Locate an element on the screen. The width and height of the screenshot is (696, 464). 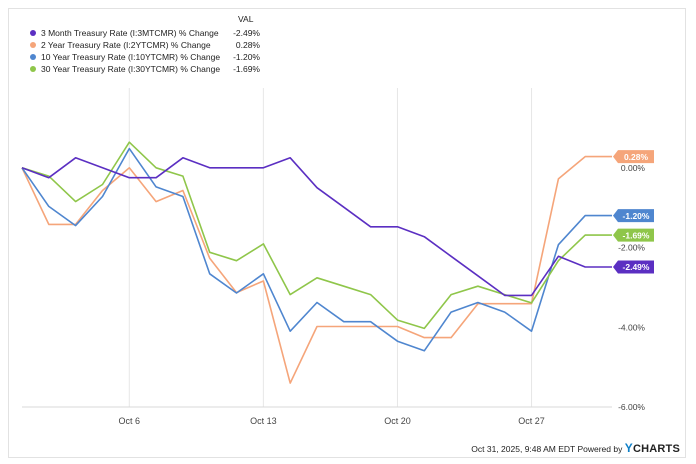
legend-dot-3-month is located at coordinates (33, 33).